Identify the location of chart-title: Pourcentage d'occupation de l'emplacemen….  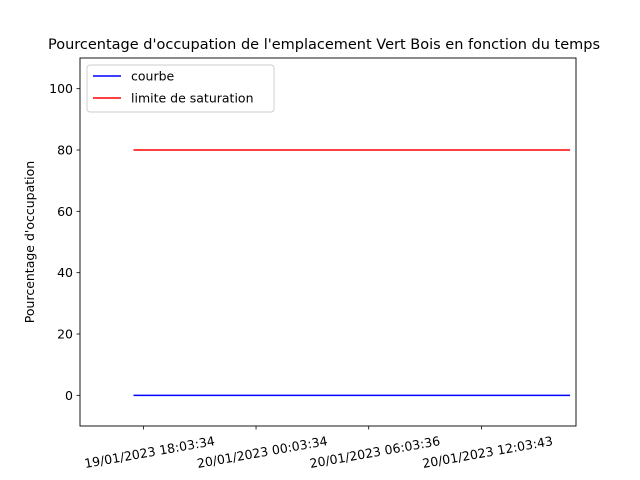
(324, 45).